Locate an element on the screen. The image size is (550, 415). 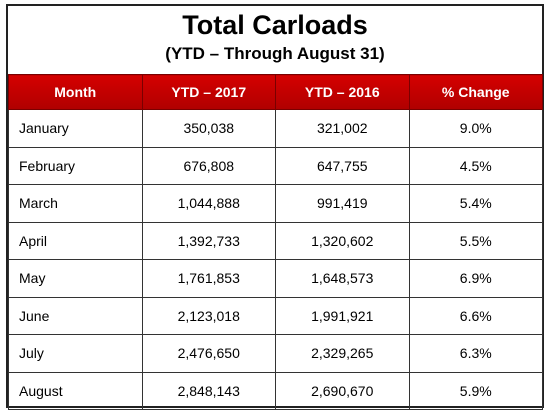
column-header: % Change is located at coordinates (475, 92).